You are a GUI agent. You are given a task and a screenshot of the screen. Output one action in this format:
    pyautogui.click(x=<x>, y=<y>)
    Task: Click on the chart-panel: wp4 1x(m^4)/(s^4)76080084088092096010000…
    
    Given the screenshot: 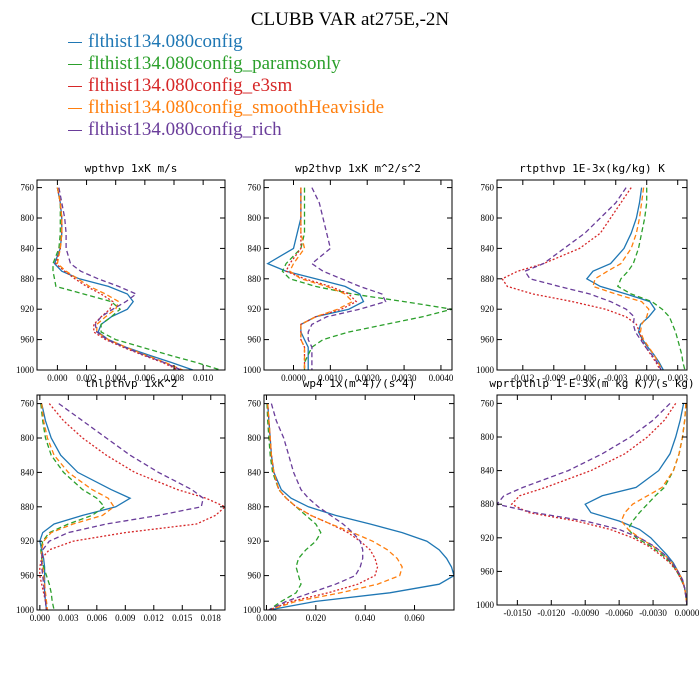 What is the action you would take?
    pyautogui.click(x=349, y=500)
    